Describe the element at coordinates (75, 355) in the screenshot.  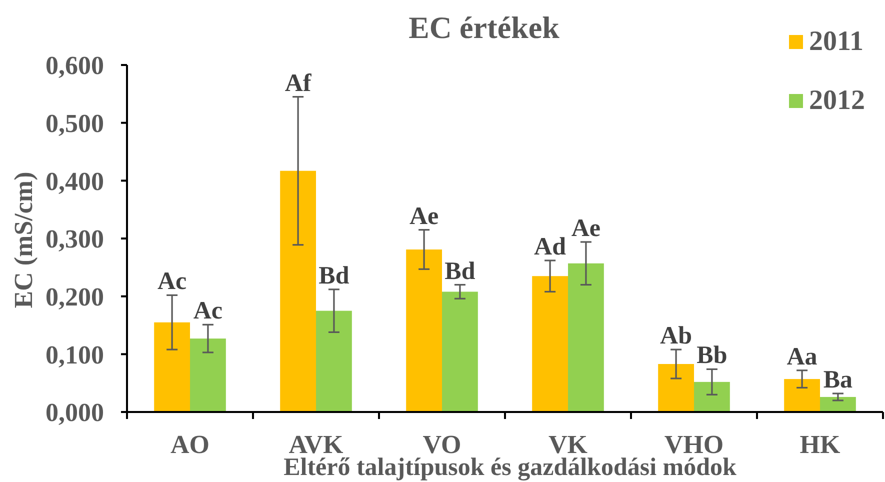
I see `y-tick-label: 0,100` at that location.